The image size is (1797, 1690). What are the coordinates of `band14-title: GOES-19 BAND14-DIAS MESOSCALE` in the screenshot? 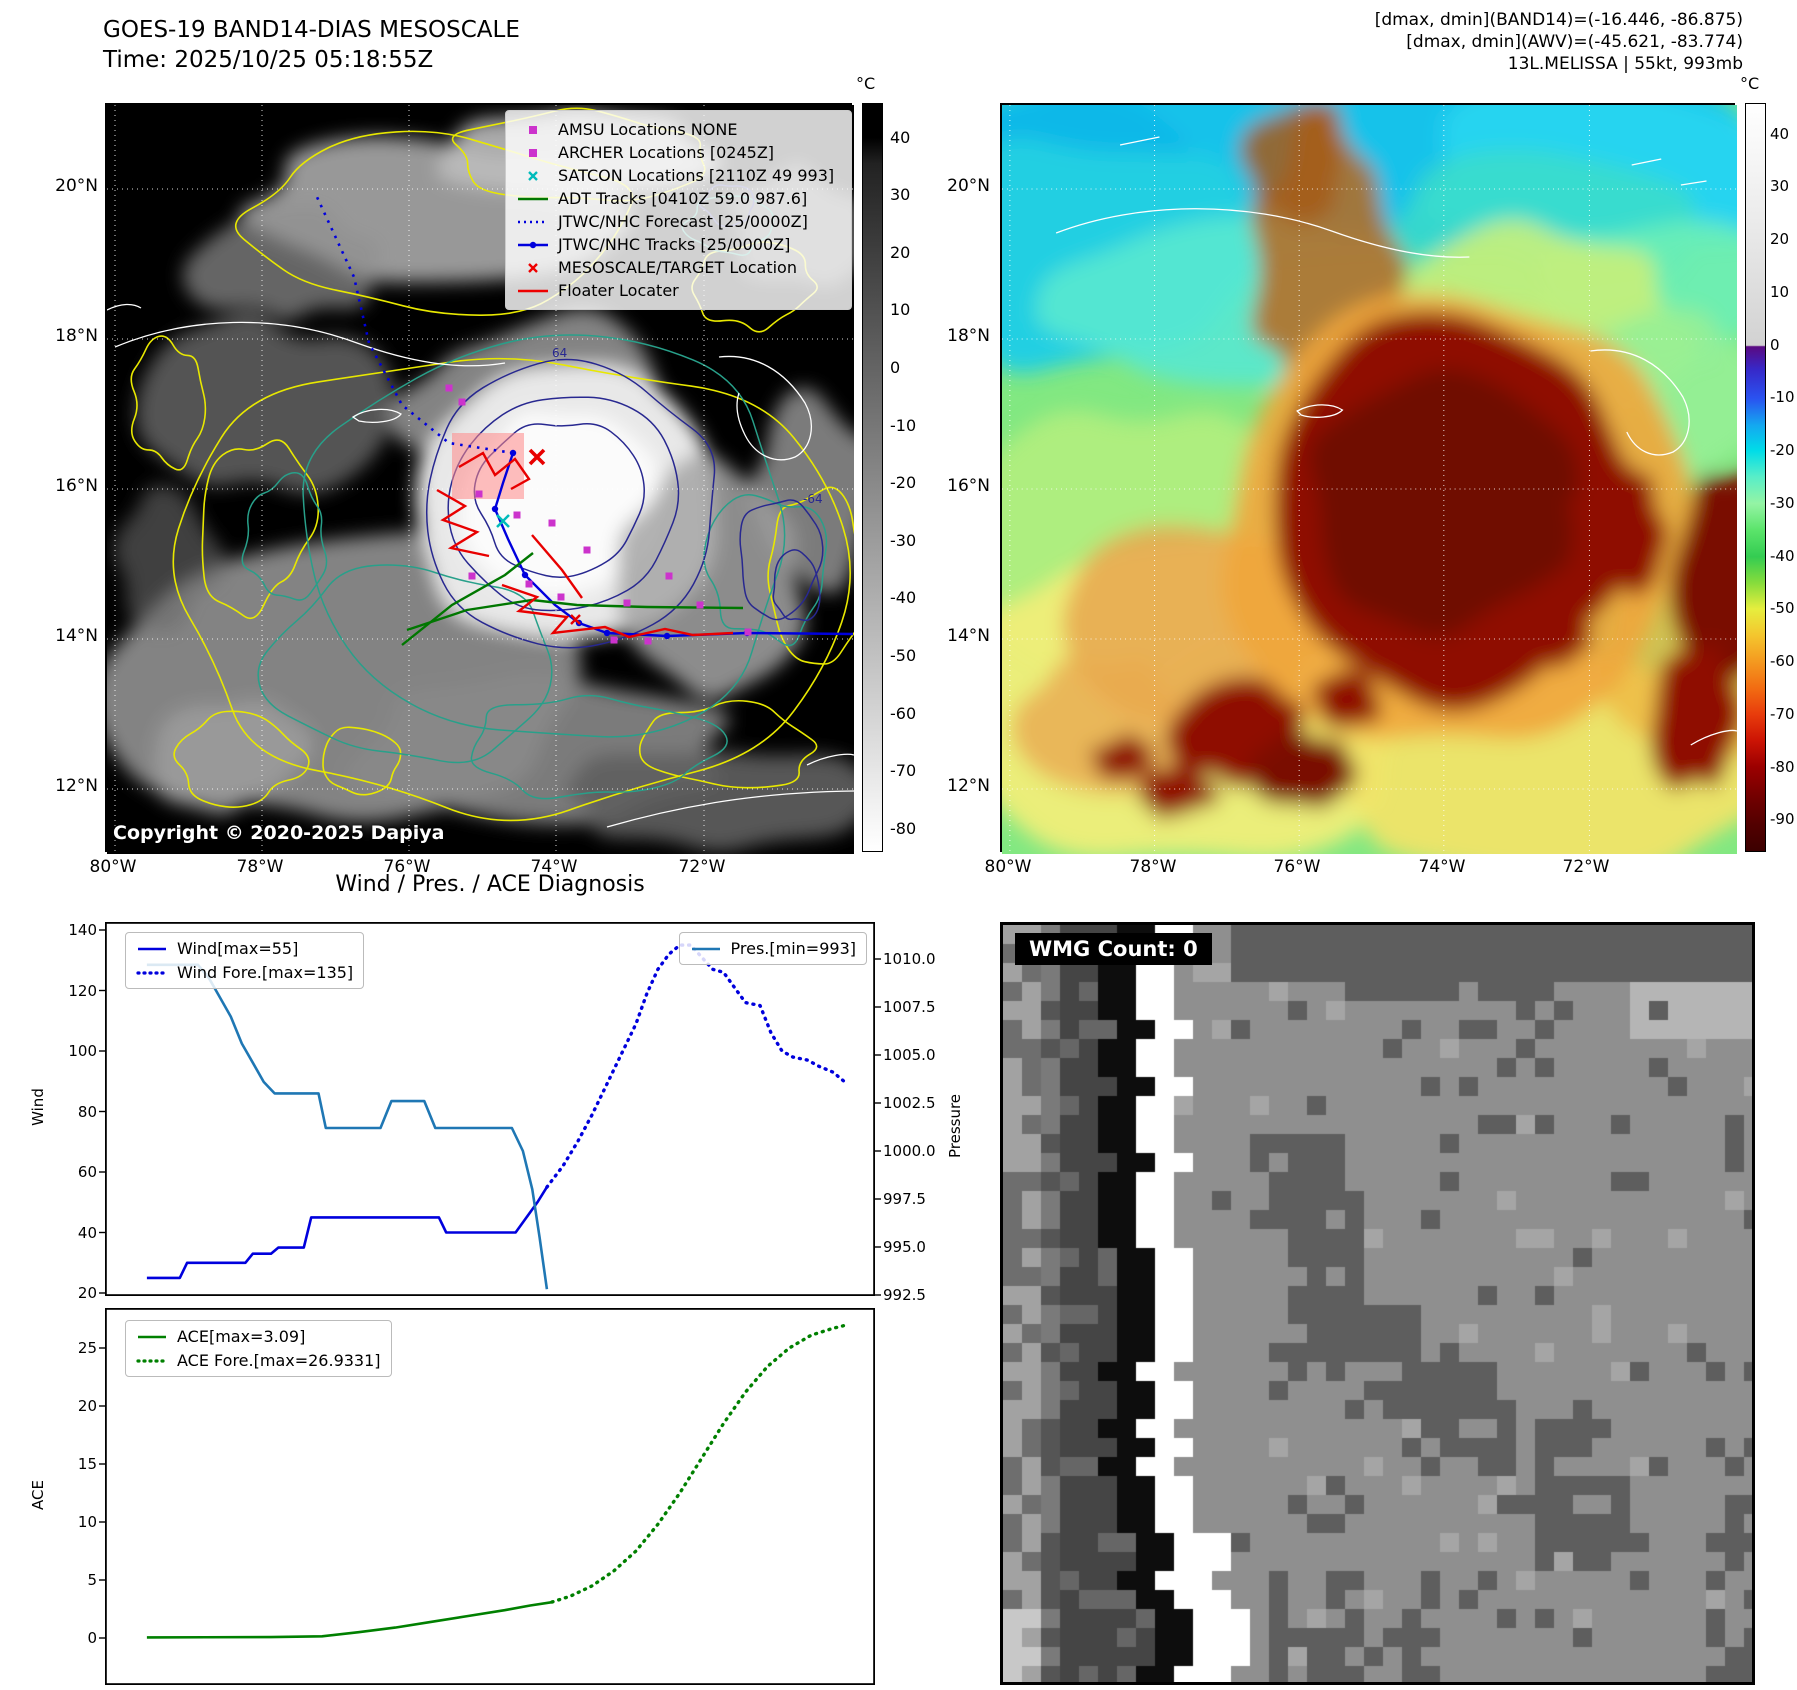 It's located at (311, 30).